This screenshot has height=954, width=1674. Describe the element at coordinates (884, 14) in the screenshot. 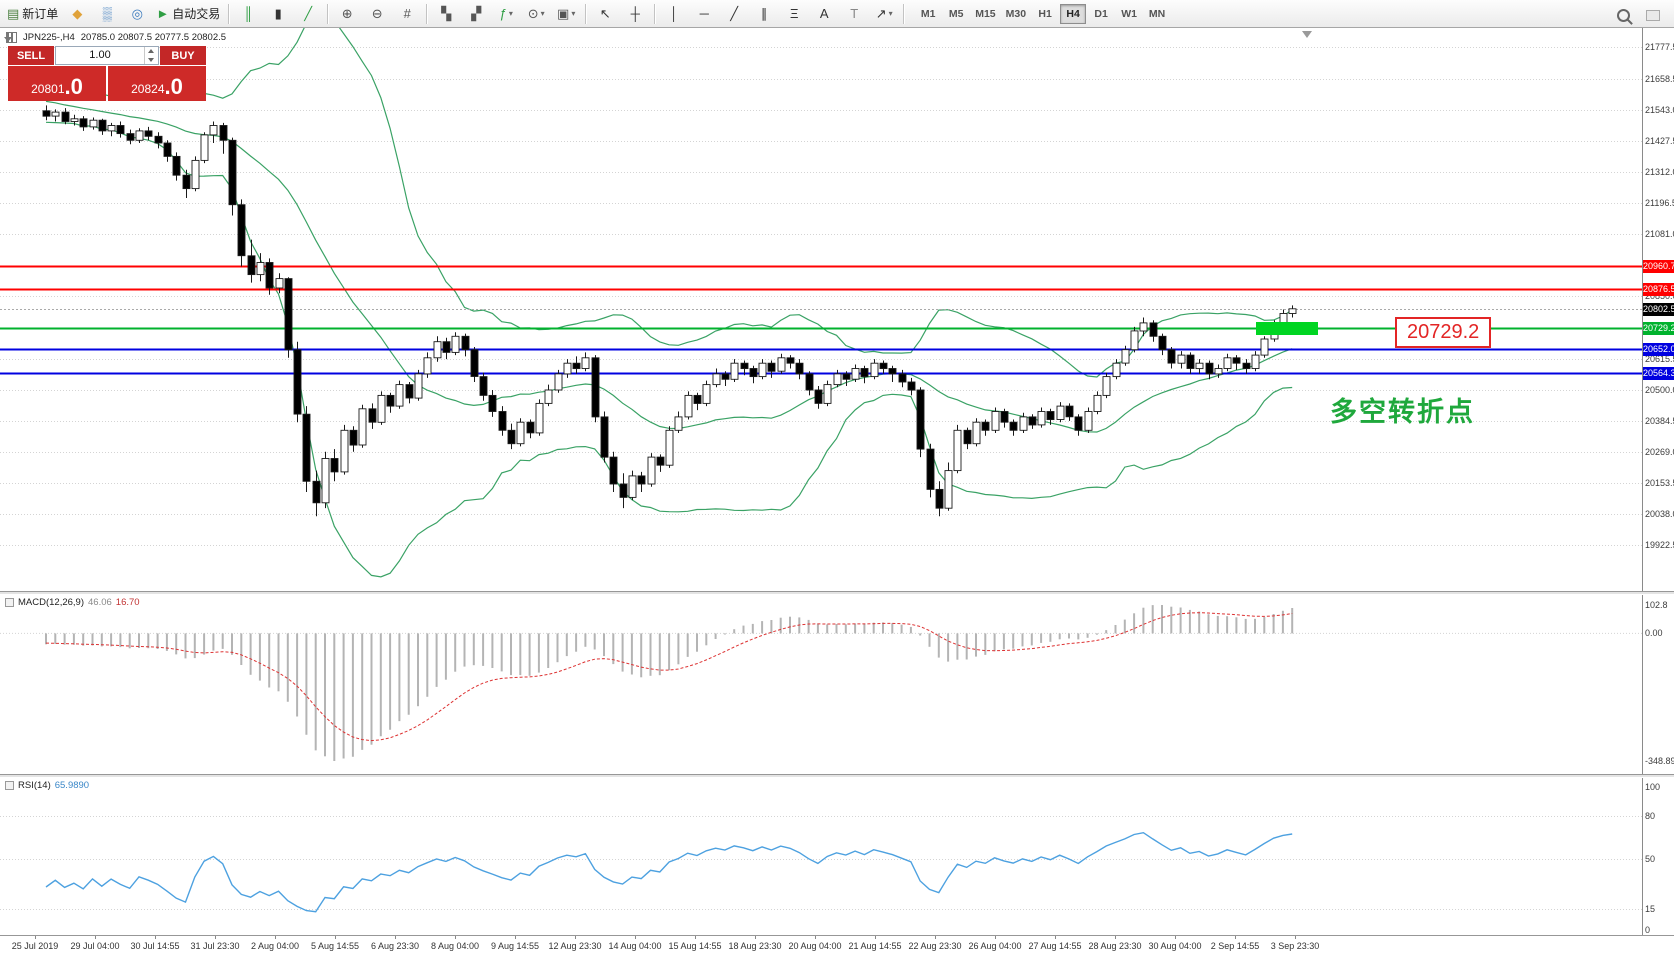

I see `arrows-tool-icon: ↗ ▾` at that location.